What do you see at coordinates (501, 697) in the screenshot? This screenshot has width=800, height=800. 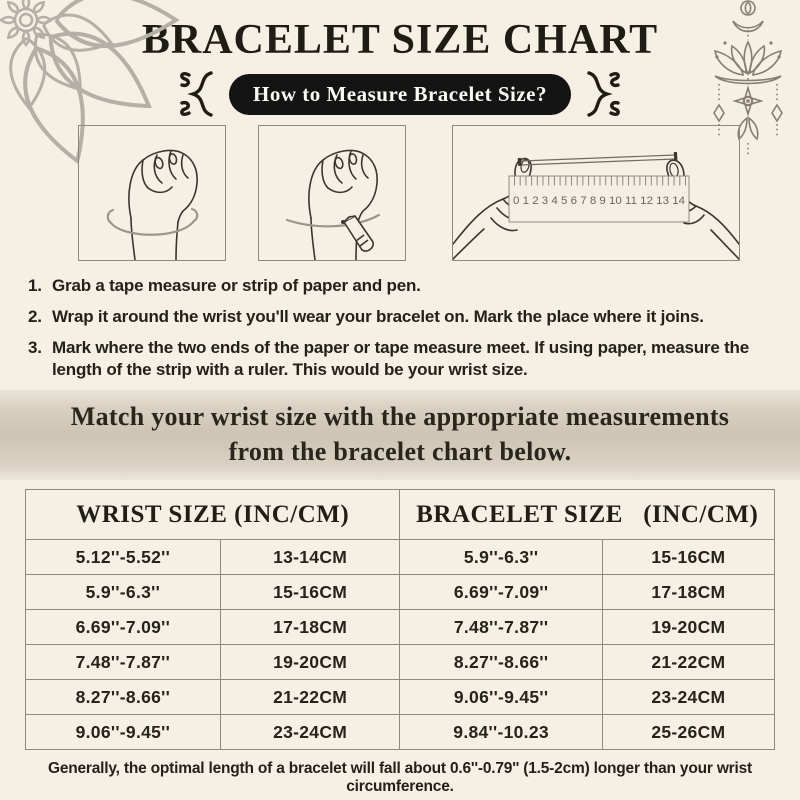 I see `bracelet-inches-cell: 9.06''-9.45''` at bounding box center [501, 697].